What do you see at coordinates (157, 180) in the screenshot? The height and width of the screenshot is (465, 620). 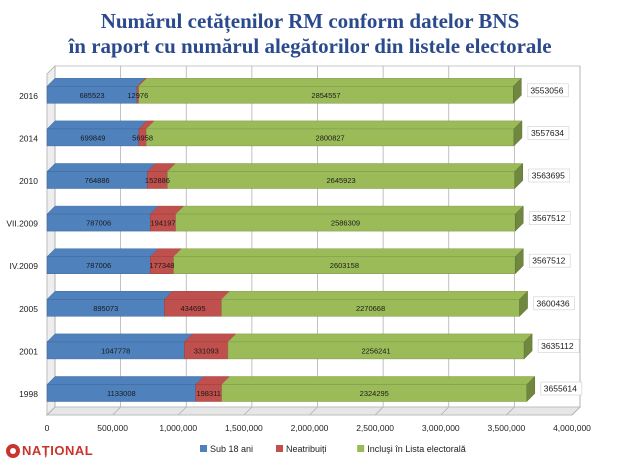 I see `data-label: 152886` at bounding box center [157, 180].